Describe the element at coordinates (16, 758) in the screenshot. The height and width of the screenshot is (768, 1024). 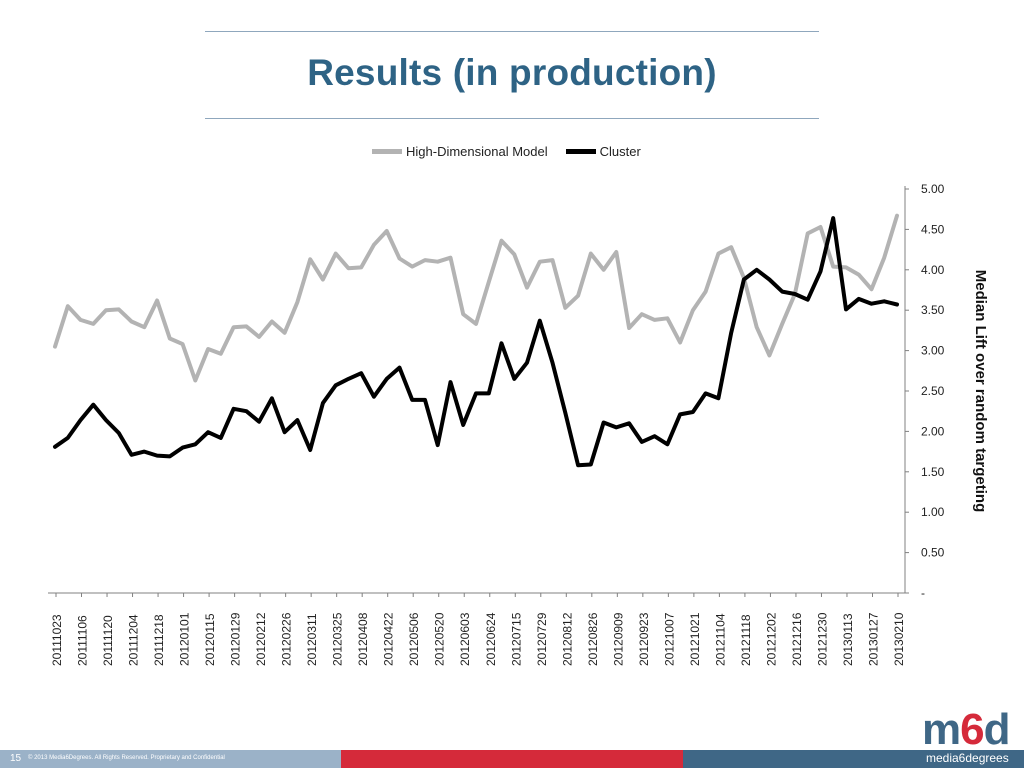
I see `page-number: 15` at that location.